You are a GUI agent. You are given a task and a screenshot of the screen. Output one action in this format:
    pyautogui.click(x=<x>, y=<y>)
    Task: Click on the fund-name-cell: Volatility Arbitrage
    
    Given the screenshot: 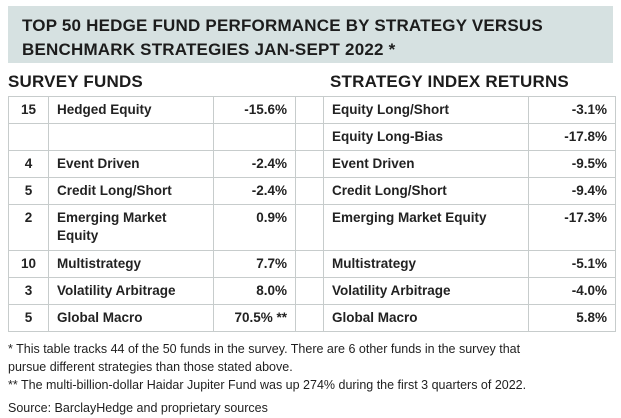 What is the action you would take?
    pyautogui.click(x=131, y=291)
    